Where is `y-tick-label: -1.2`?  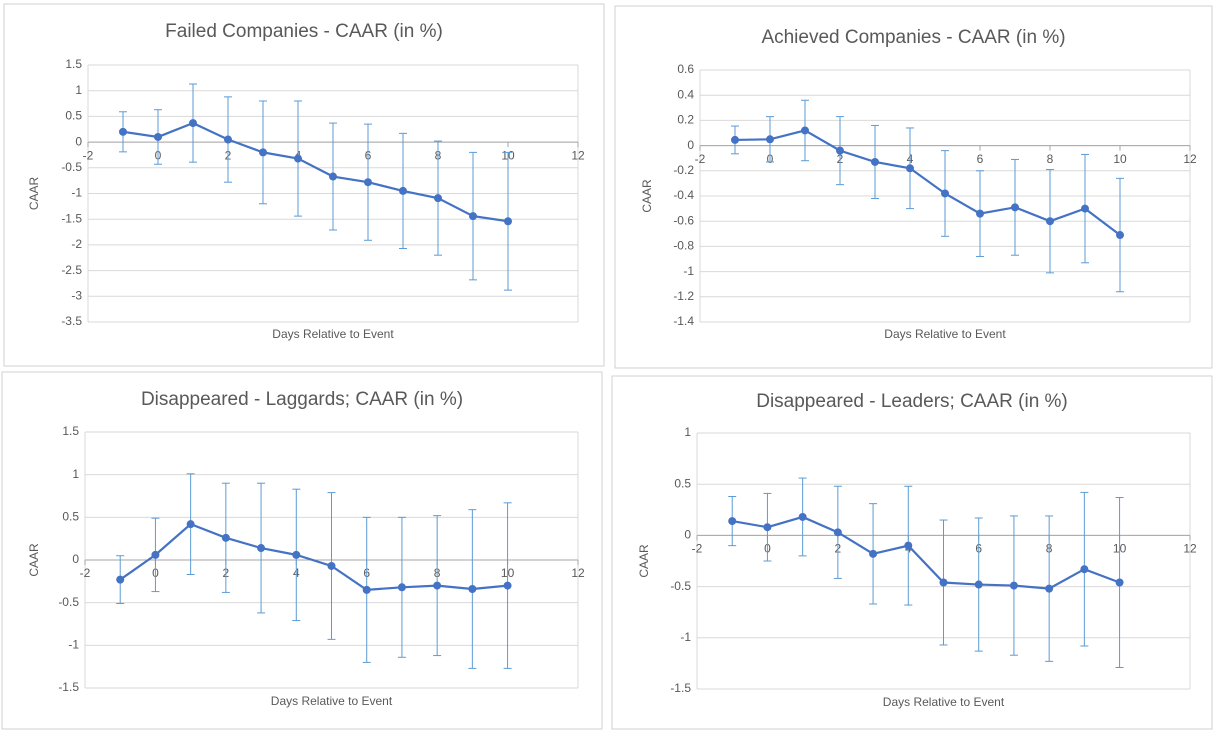
y-tick-label: -1.2 is located at coordinates (683, 296).